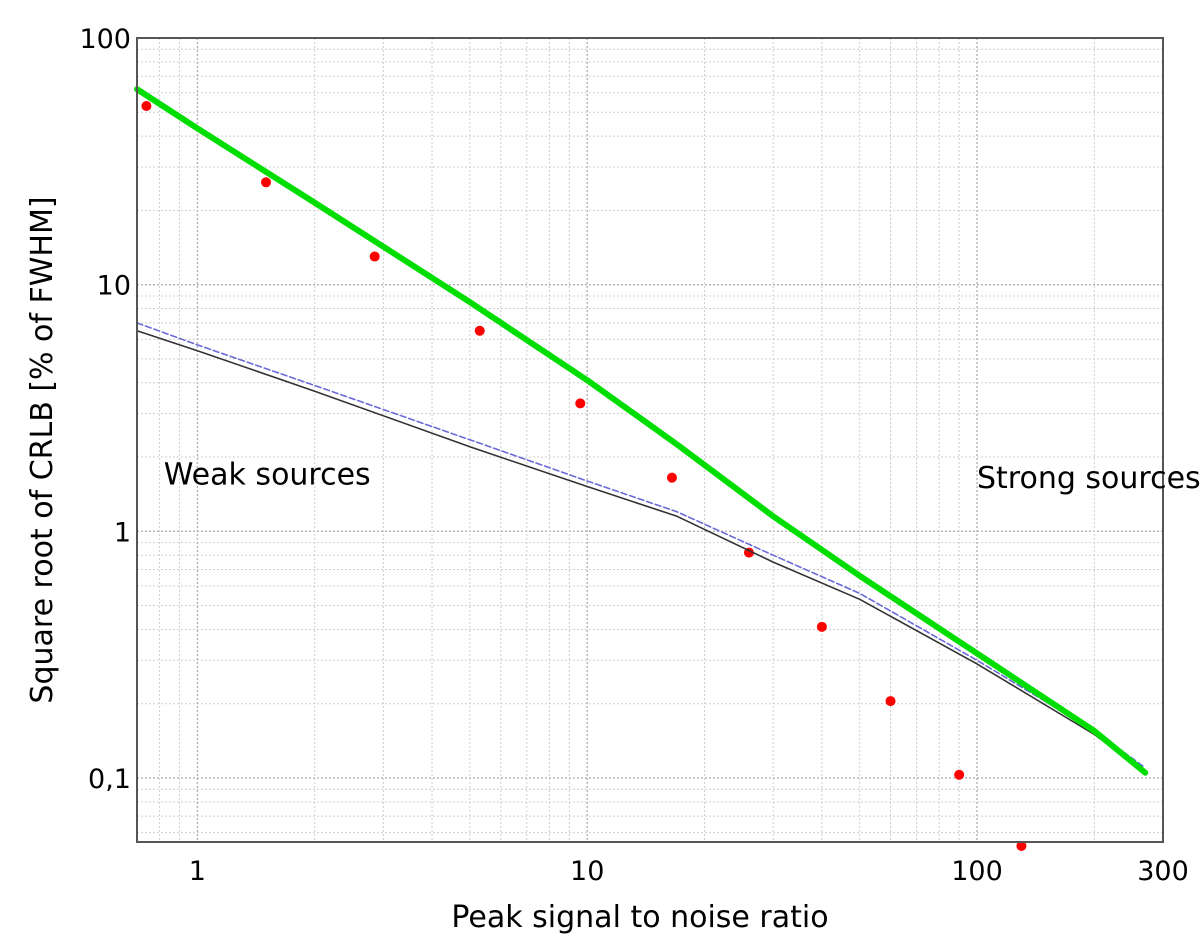  I want to click on annotations: Weak sources Strong sources, so click(682, 476).